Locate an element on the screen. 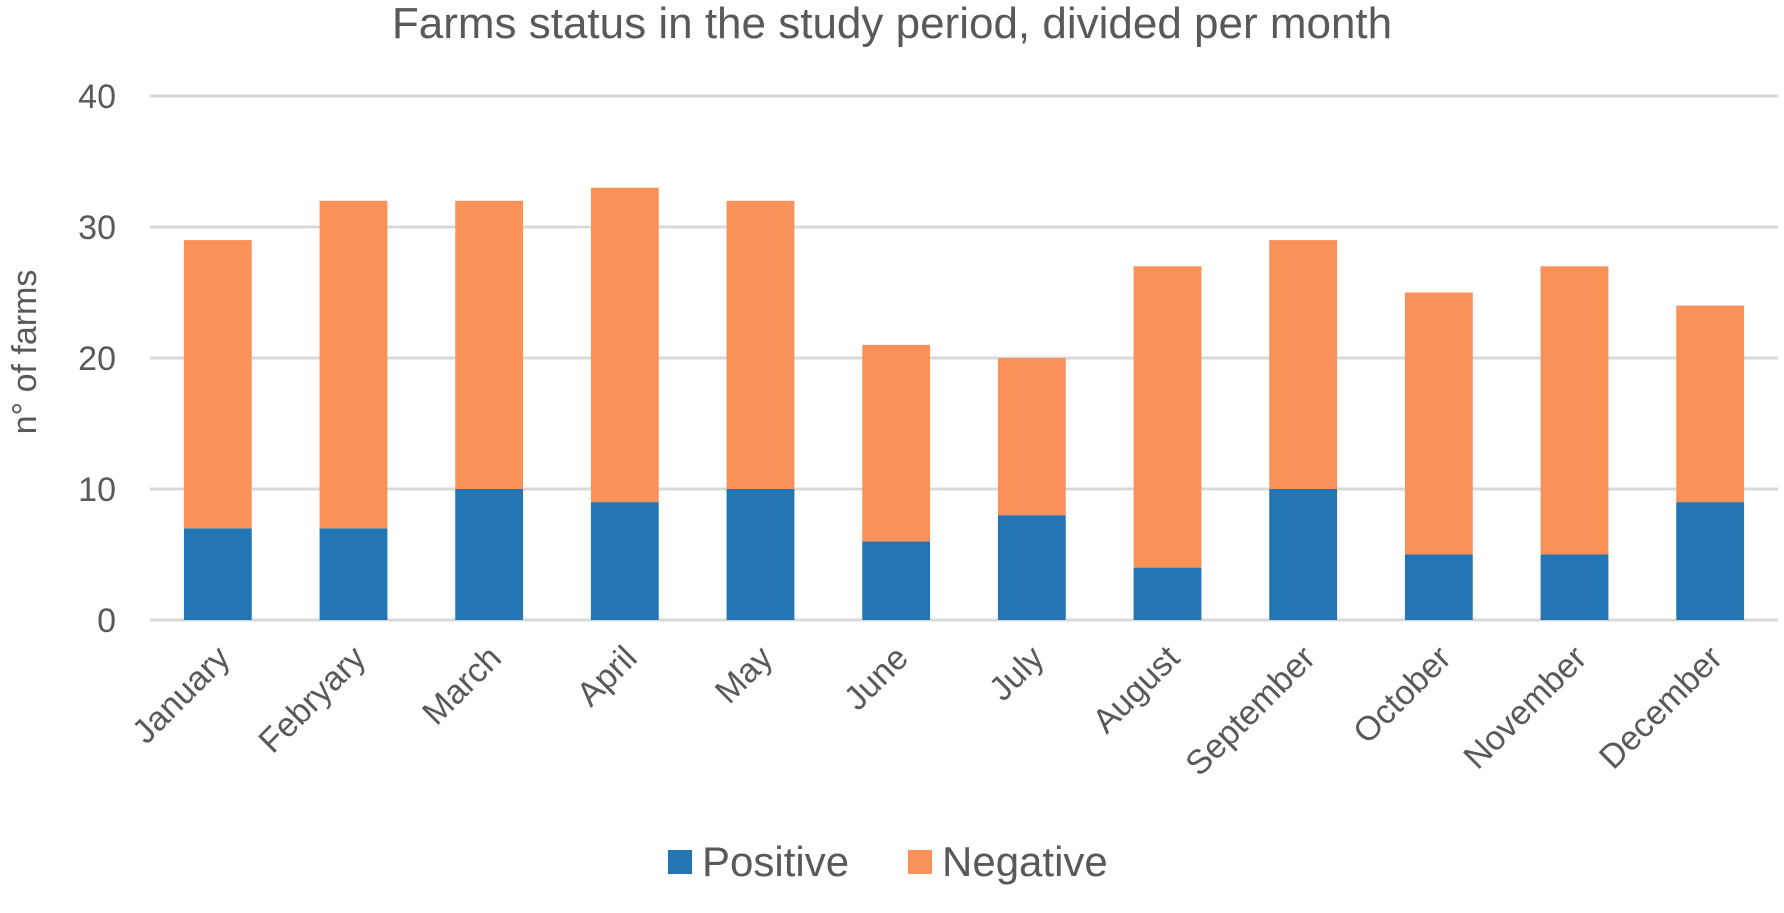  bar-positive-september is located at coordinates (1303, 554).